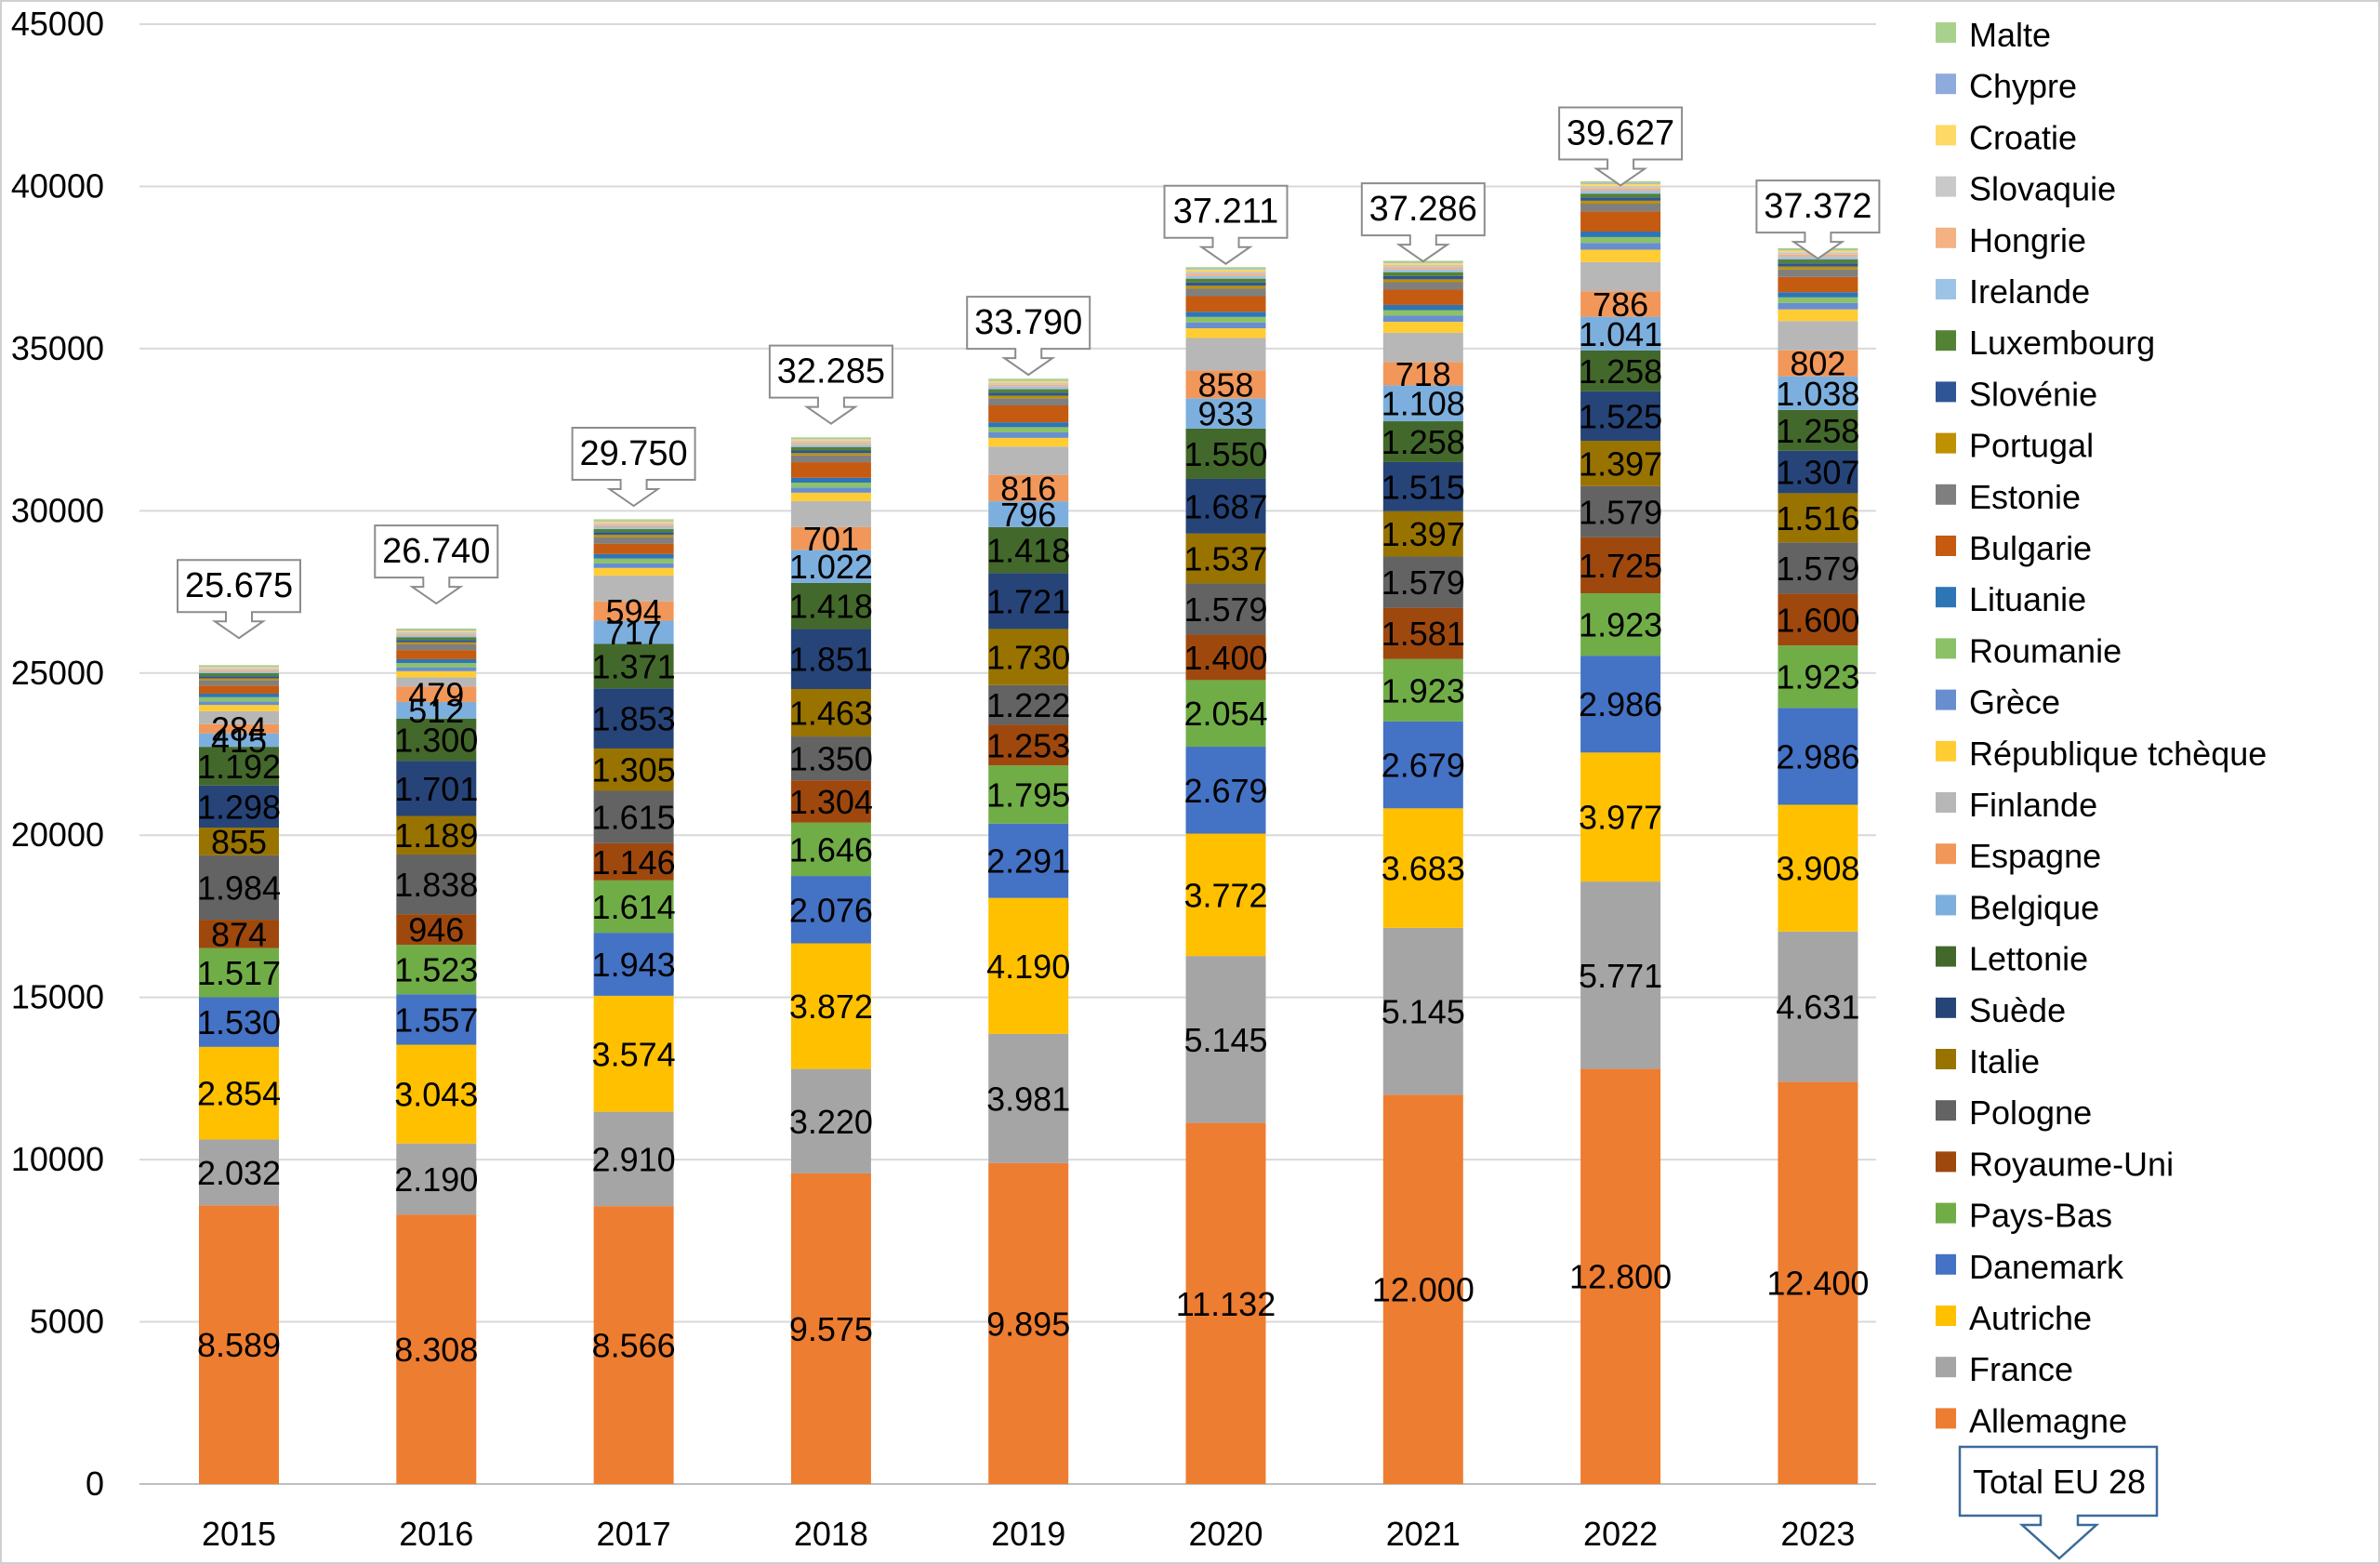  I want to click on segment-value-label: 2.986, so click(1620, 704).